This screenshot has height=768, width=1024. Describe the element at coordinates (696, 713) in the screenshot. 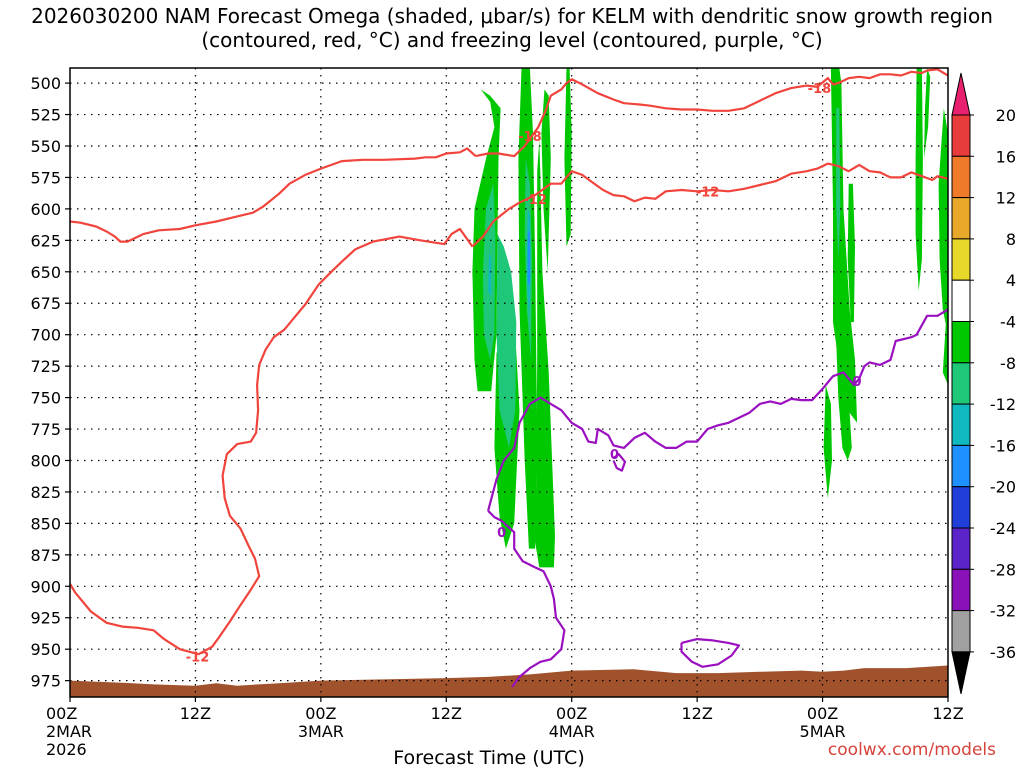

I see `x-tick-label-60-0: 12Z` at that location.